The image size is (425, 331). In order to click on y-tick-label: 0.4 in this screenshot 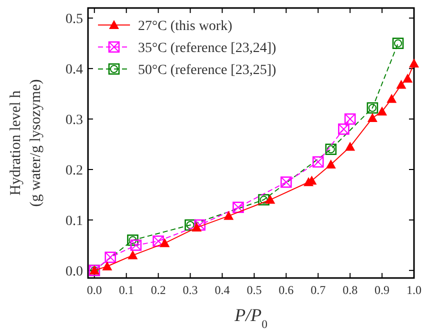, I will do `click(74, 70)`.